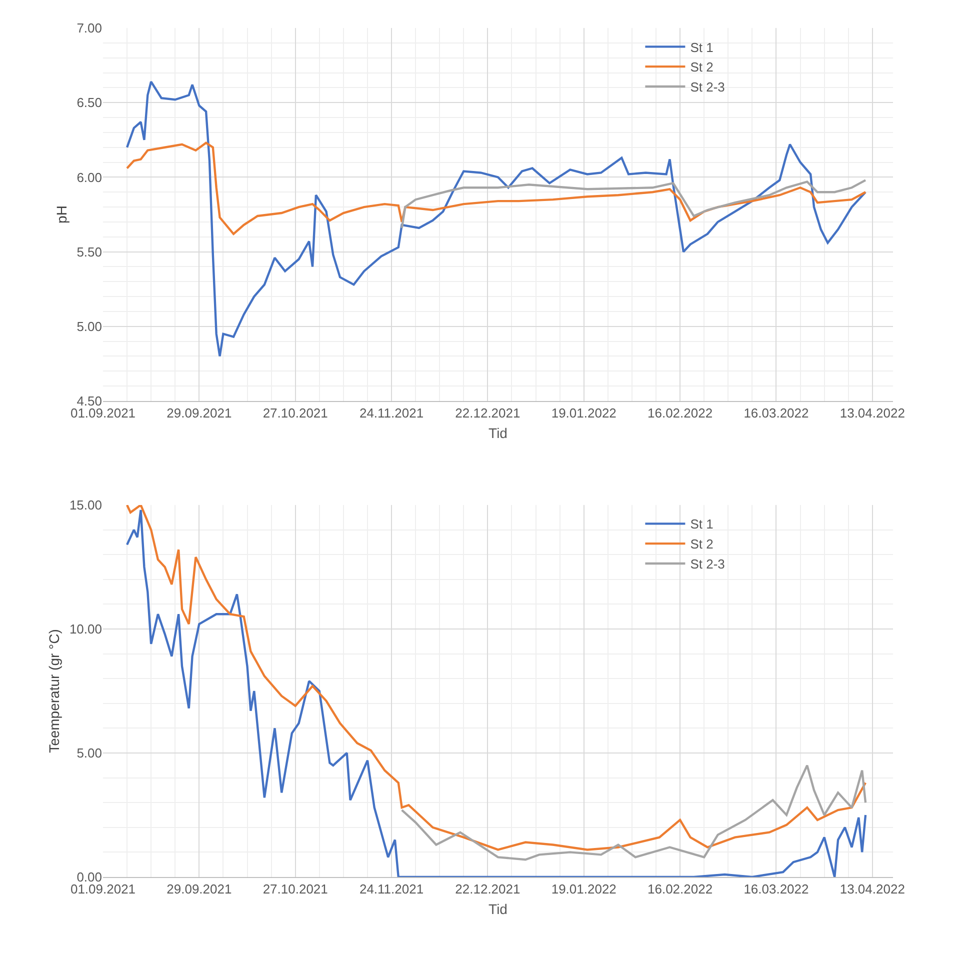  What do you see at coordinates (89, 177) in the screenshot?
I see `y-tick-label: 6.00` at bounding box center [89, 177].